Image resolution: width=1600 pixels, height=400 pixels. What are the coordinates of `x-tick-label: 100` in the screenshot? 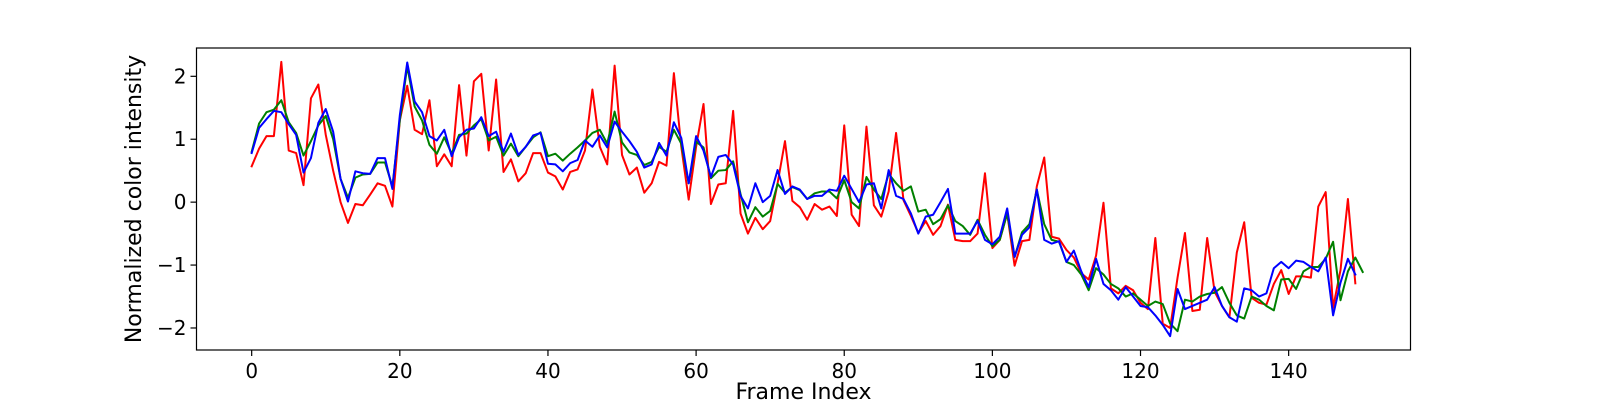 It's located at (992, 371).